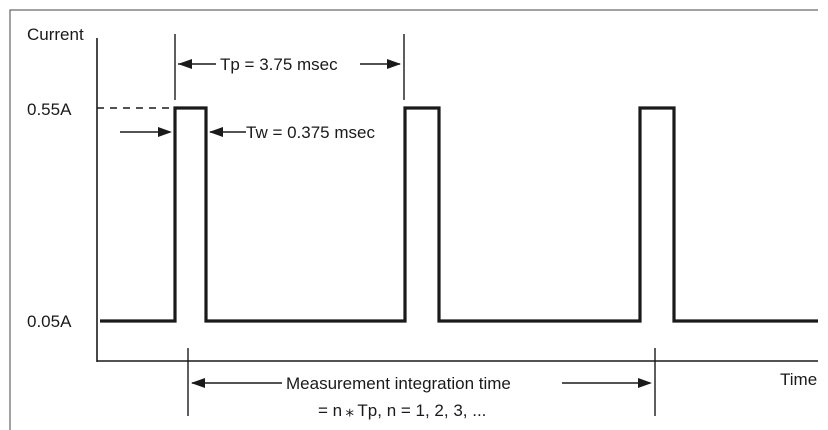 The image size is (828, 430). Describe the element at coordinates (55, 34) in the screenshot. I see `y-axis-label: Current` at that location.